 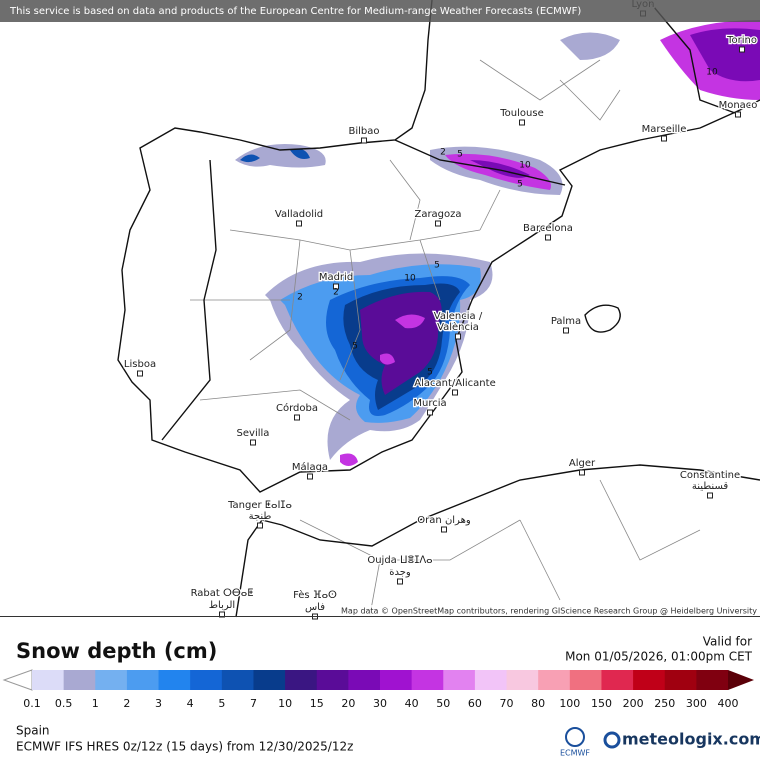 What do you see at coordinates (633, 703) in the screenshot?
I see `legend-level-label: 200` at bounding box center [633, 703].